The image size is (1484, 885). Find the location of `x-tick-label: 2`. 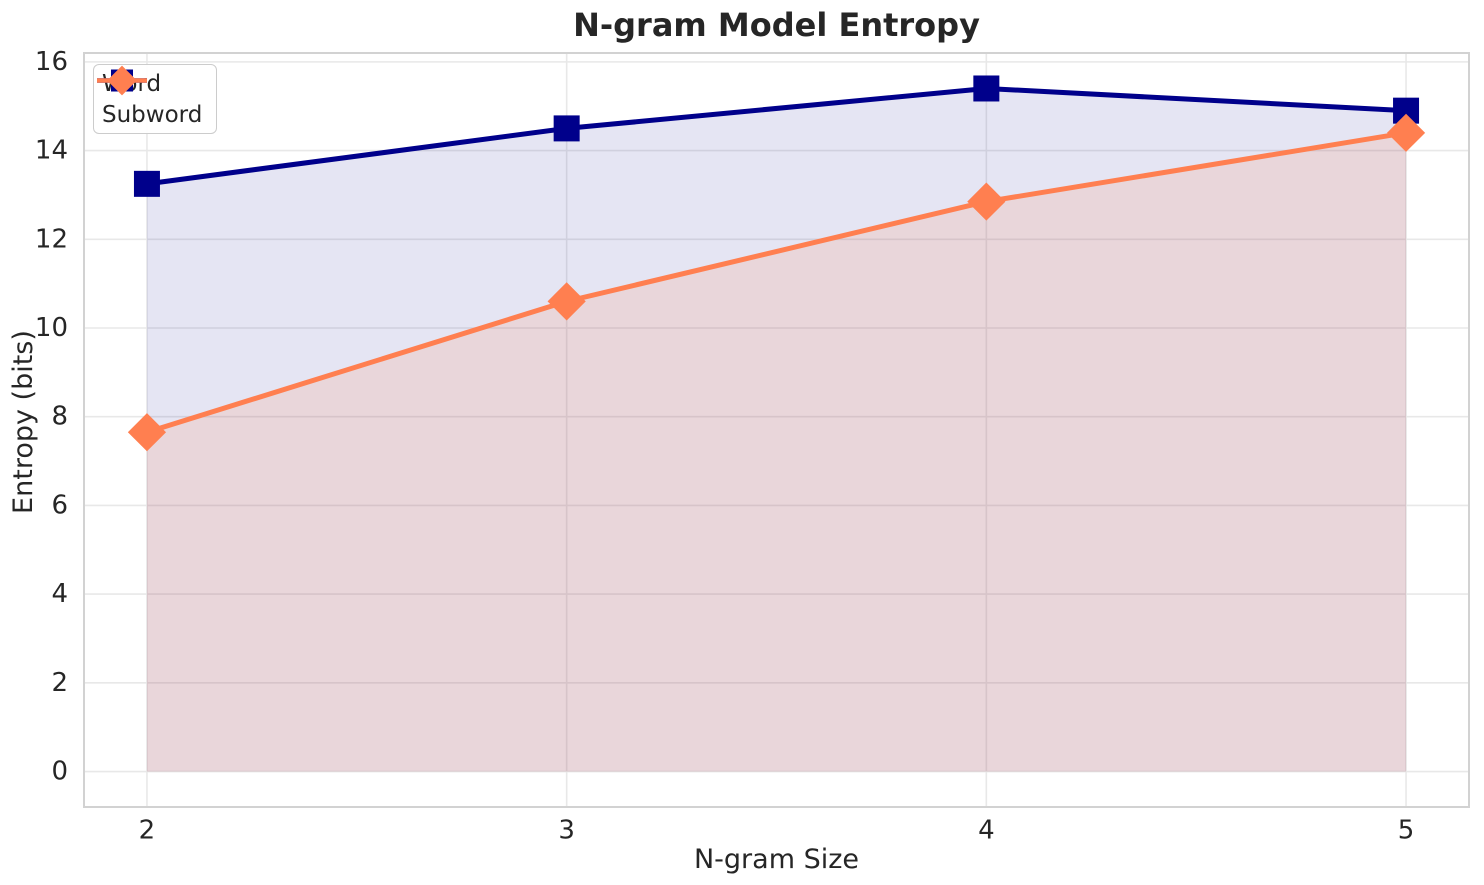

x-tick-label: 2 is located at coordinates (147, 830).